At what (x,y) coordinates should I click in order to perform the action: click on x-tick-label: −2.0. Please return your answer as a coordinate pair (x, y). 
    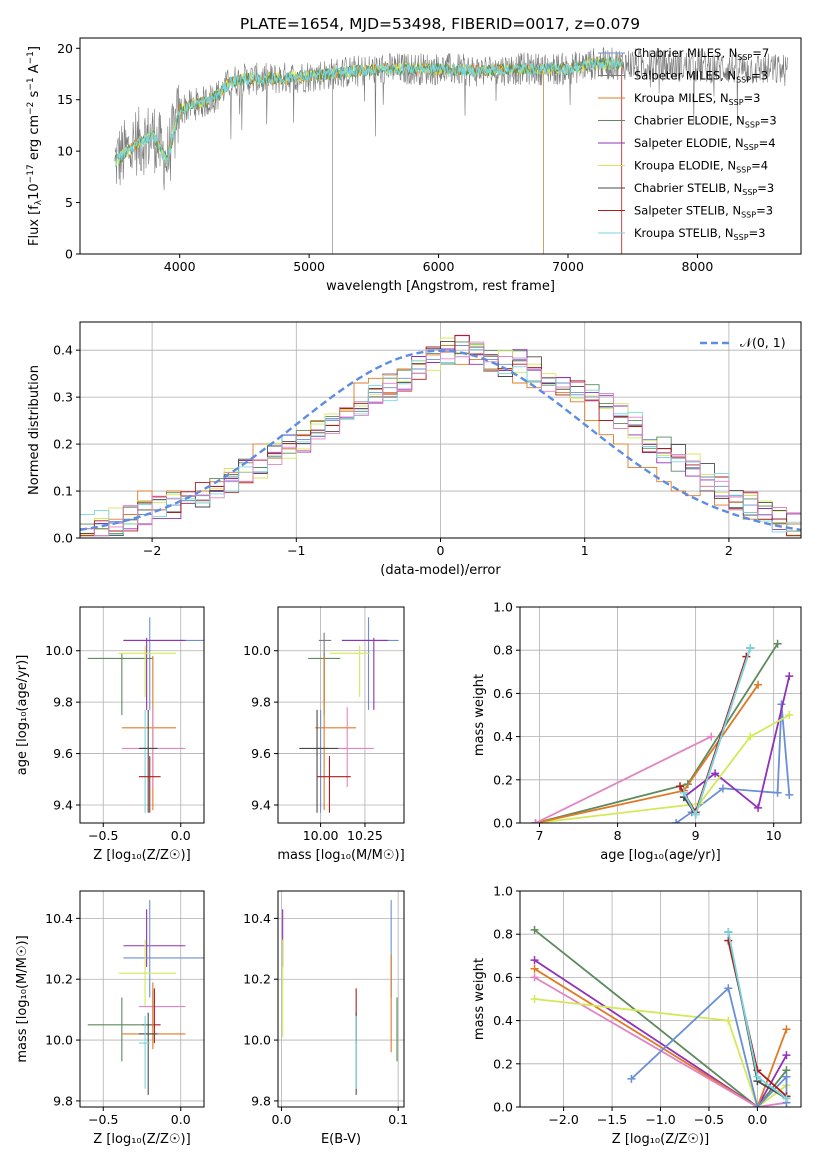
    Looking at the image, I should click on (563, 1119).